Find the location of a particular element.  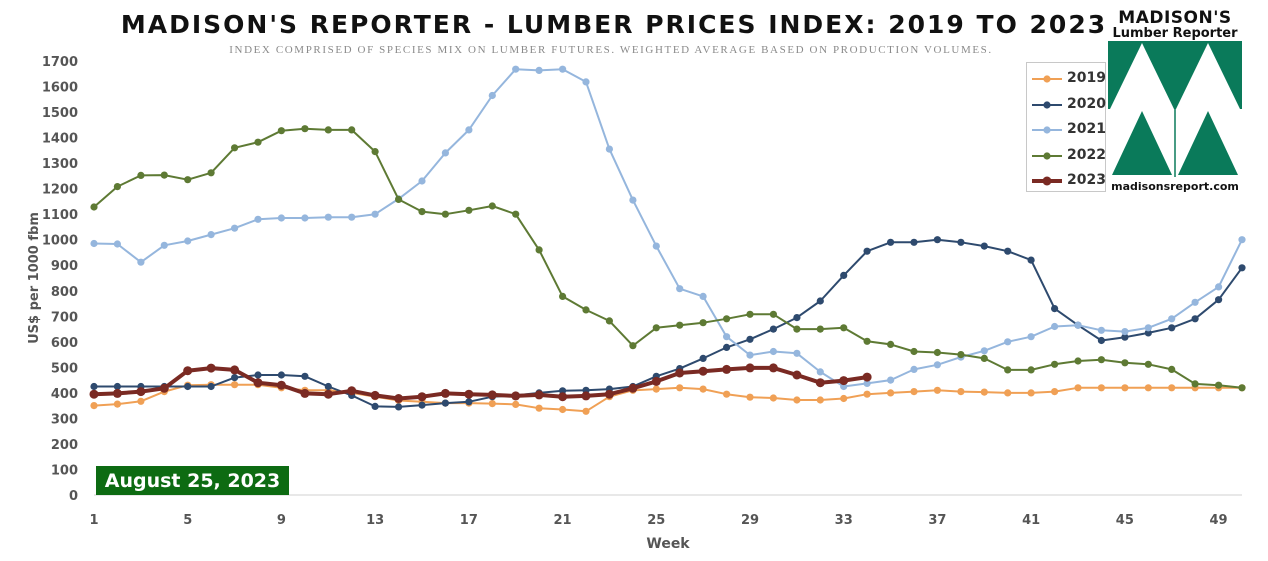

legend-item-2020: 2020 is located at coordinates (1066, 104).